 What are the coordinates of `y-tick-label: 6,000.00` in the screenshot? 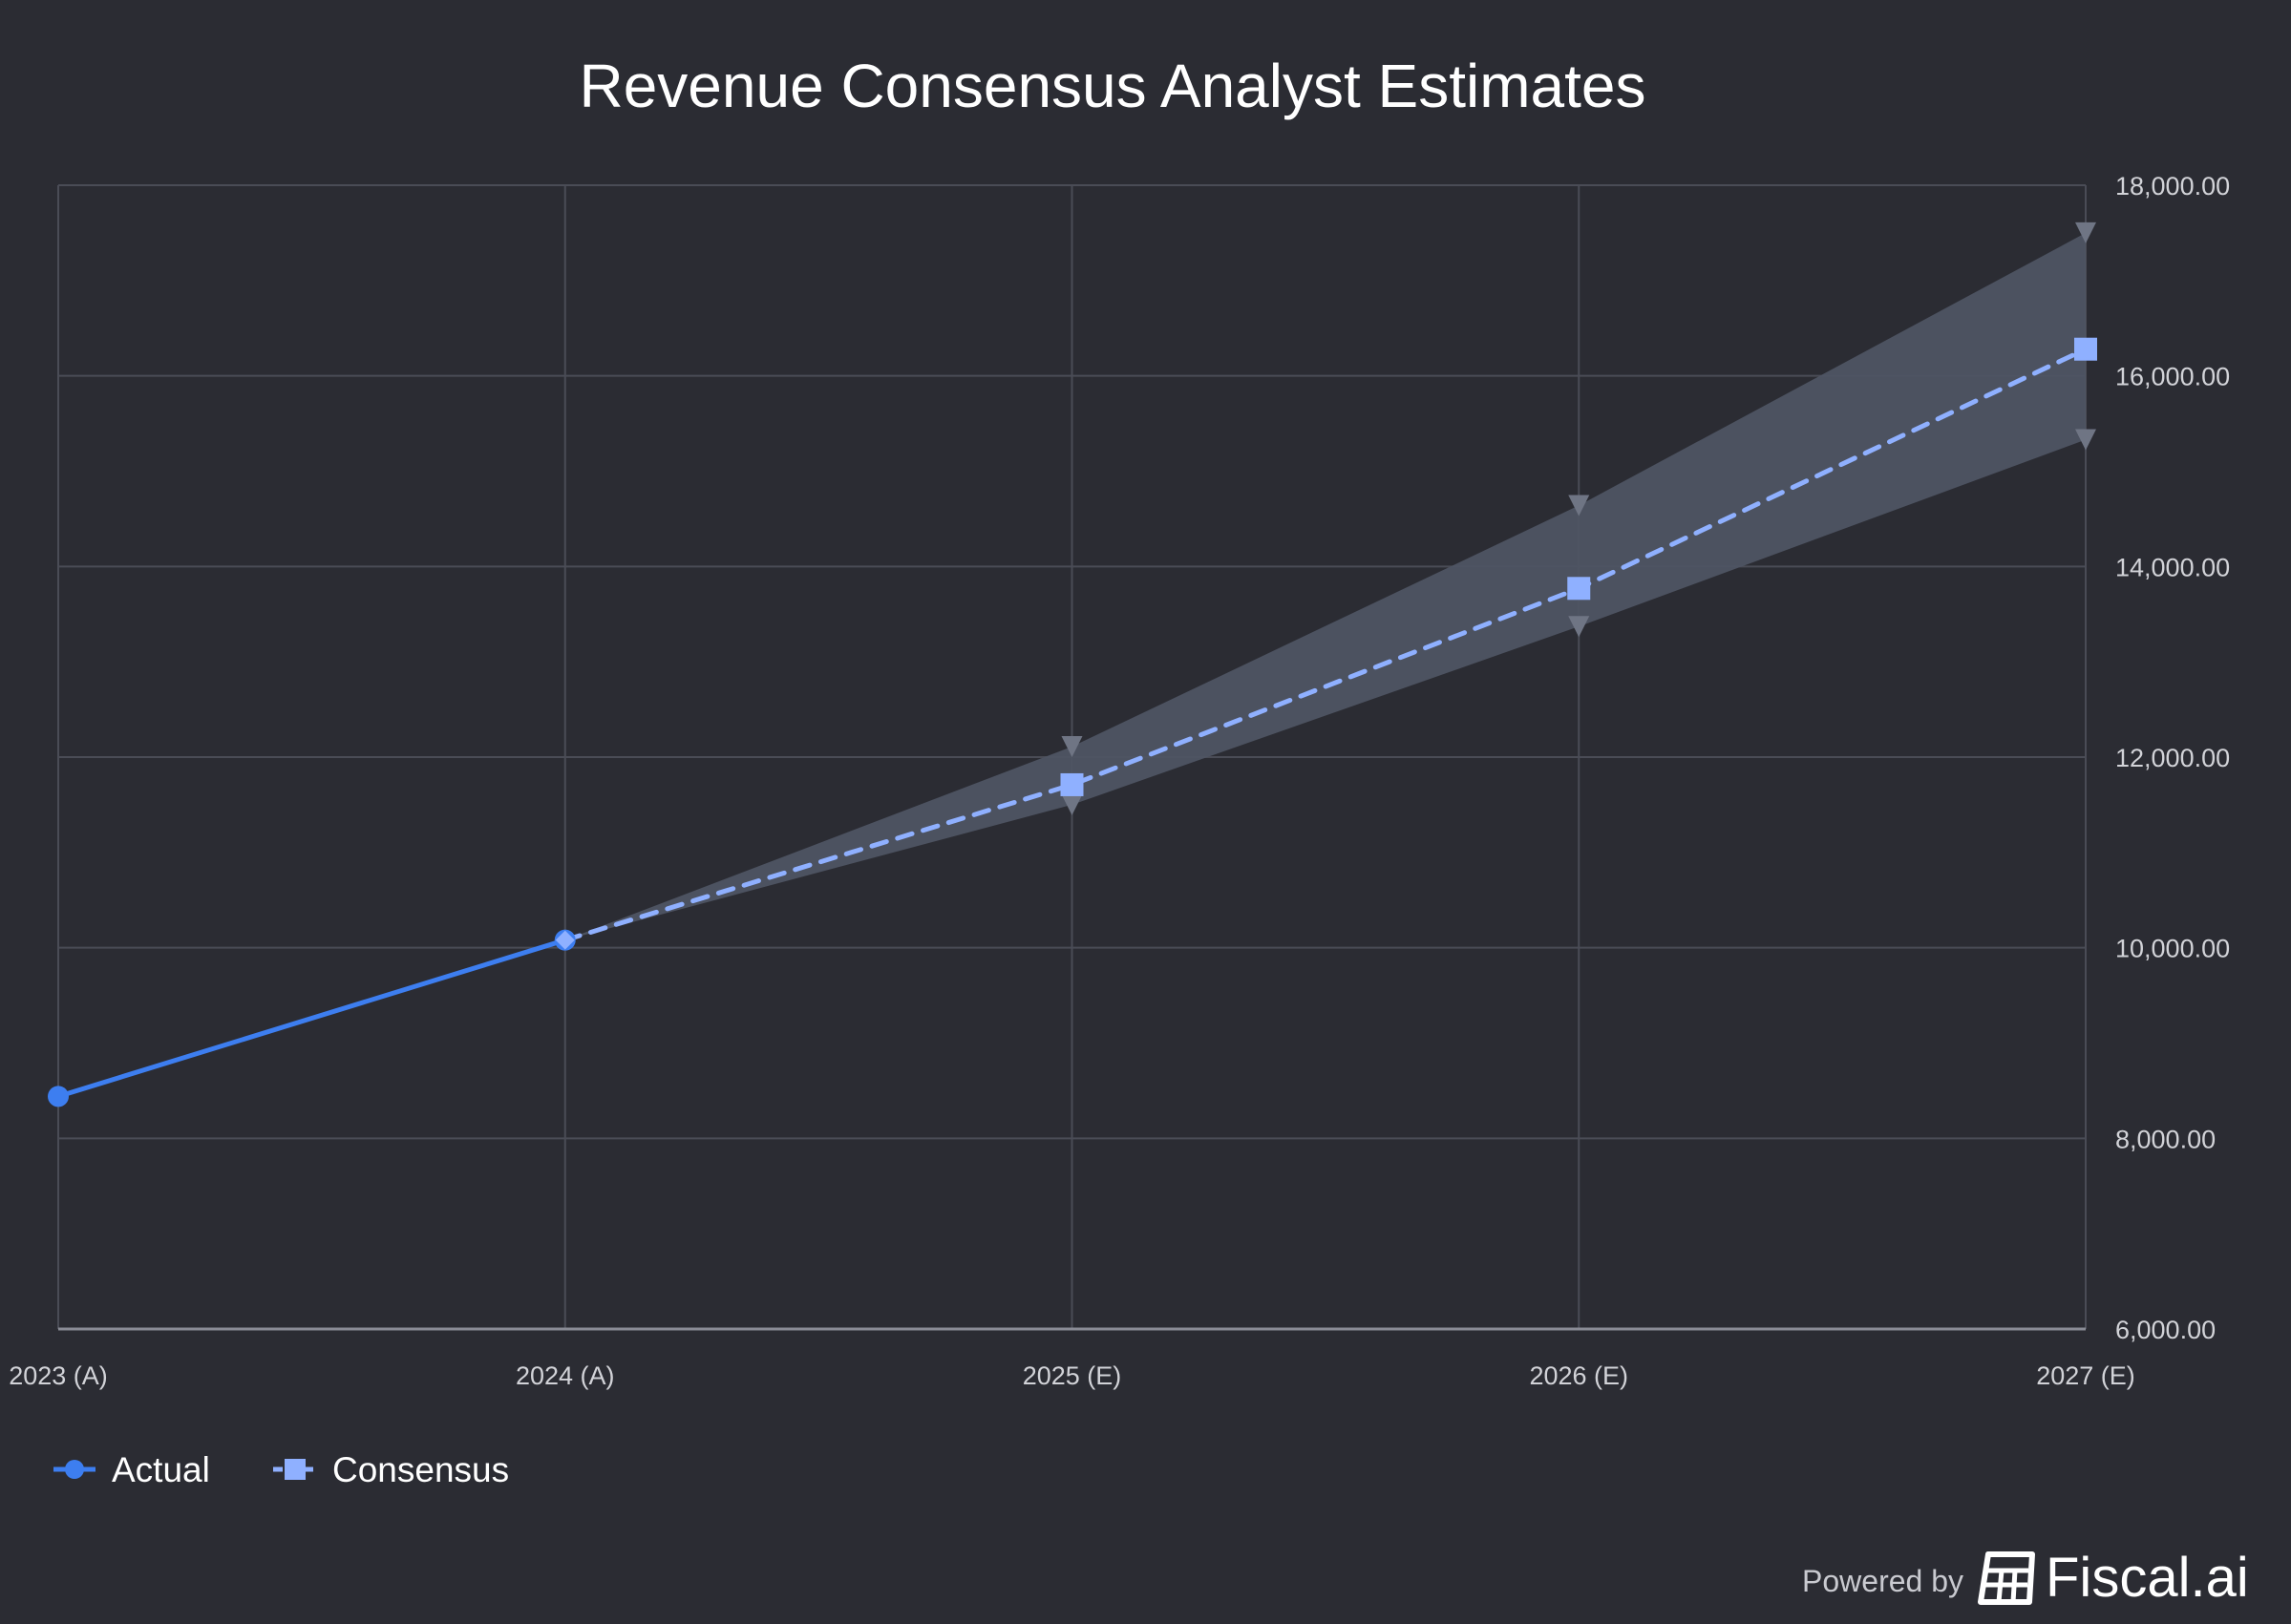 It's located at (2165, 1330).